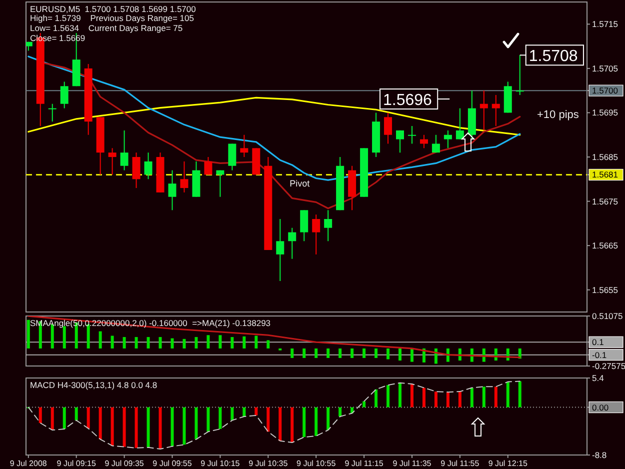 Image resolution: width=625 pixels, height=469 pixels. What do you see at coordinates (599, 455) in the screenshot?
I see `y-tick-label: -8.8` at bounding box center [599, 455].